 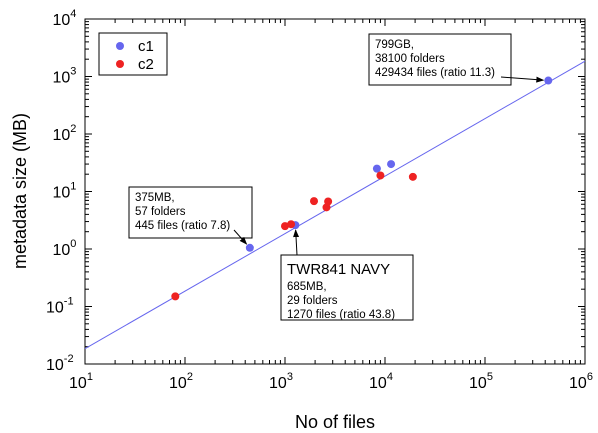 What do you see at coordinates (65, 133) in the screenshot?
I see `y-tick-label: 10²` at bounding box center [65, 133].